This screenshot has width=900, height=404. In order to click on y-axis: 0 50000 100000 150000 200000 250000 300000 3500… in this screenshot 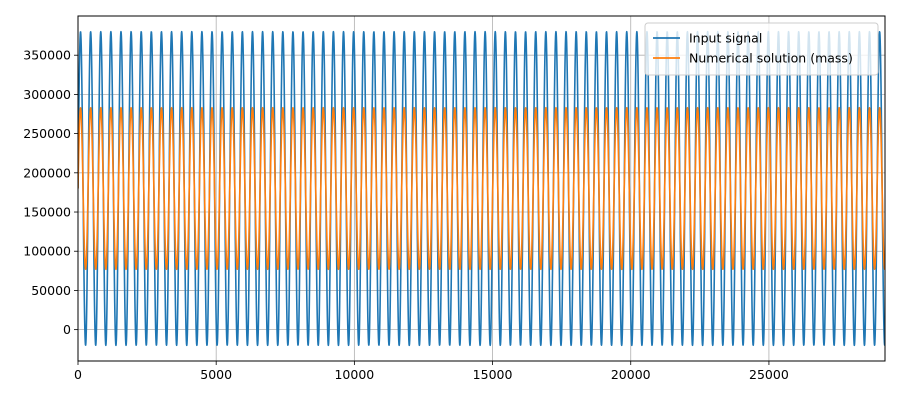, I will do `click(50, 192)`.